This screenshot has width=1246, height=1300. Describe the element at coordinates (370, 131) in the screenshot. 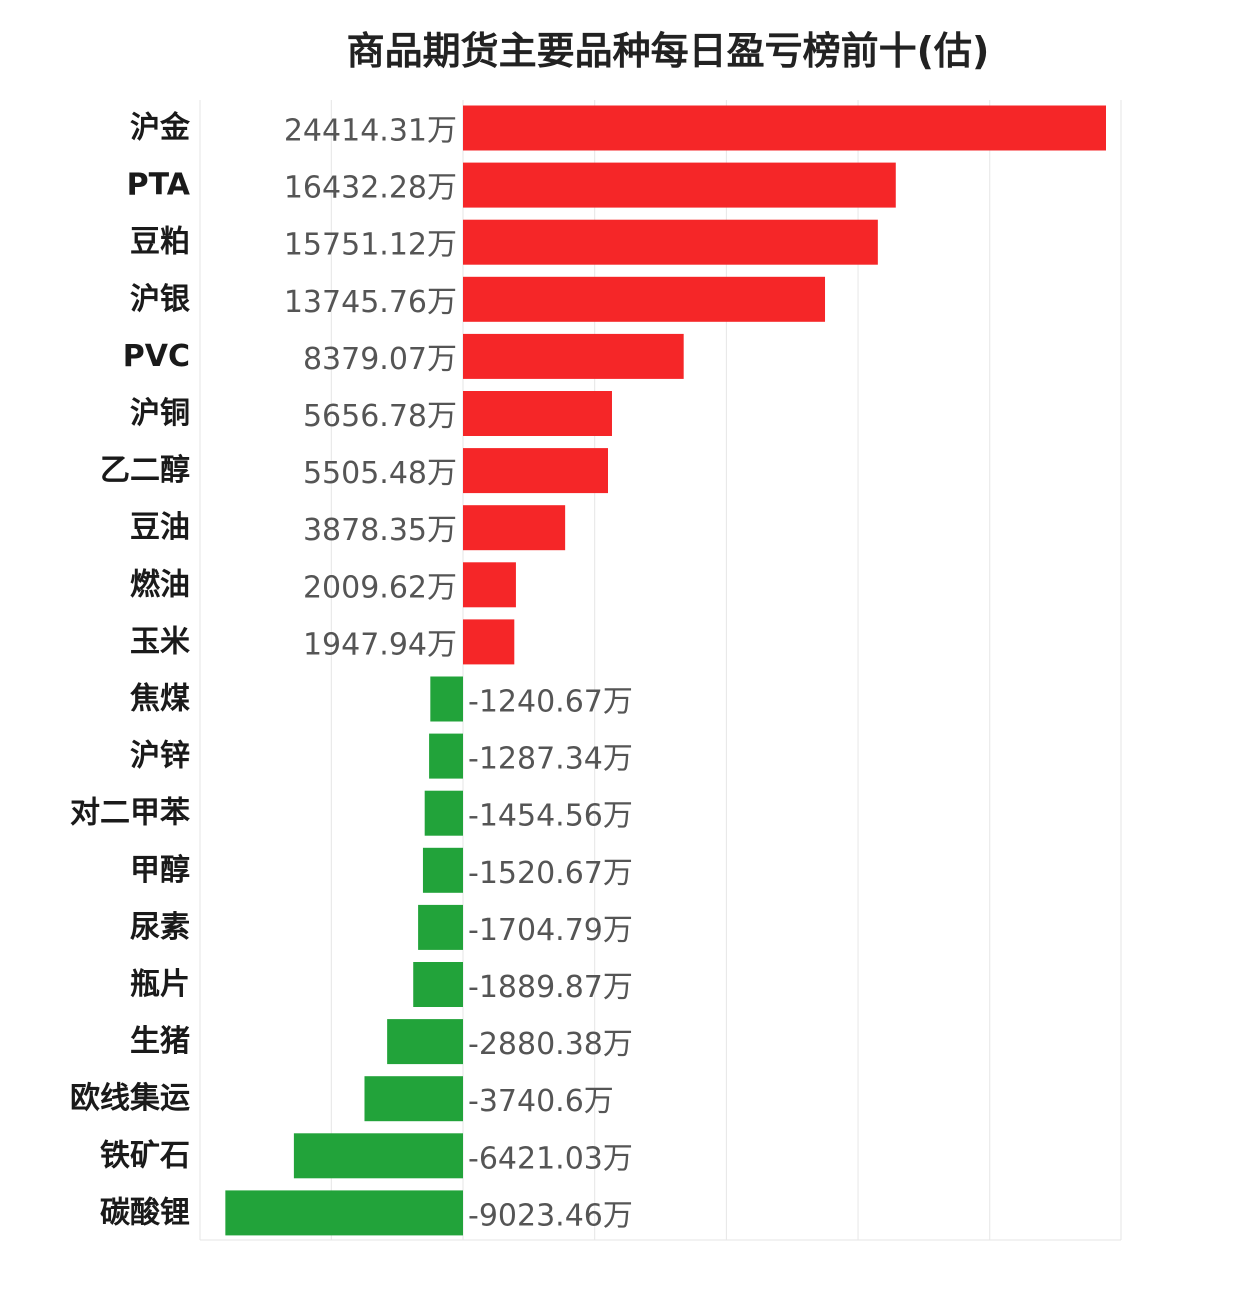

I see `value-label: 24414.31万` at that location.